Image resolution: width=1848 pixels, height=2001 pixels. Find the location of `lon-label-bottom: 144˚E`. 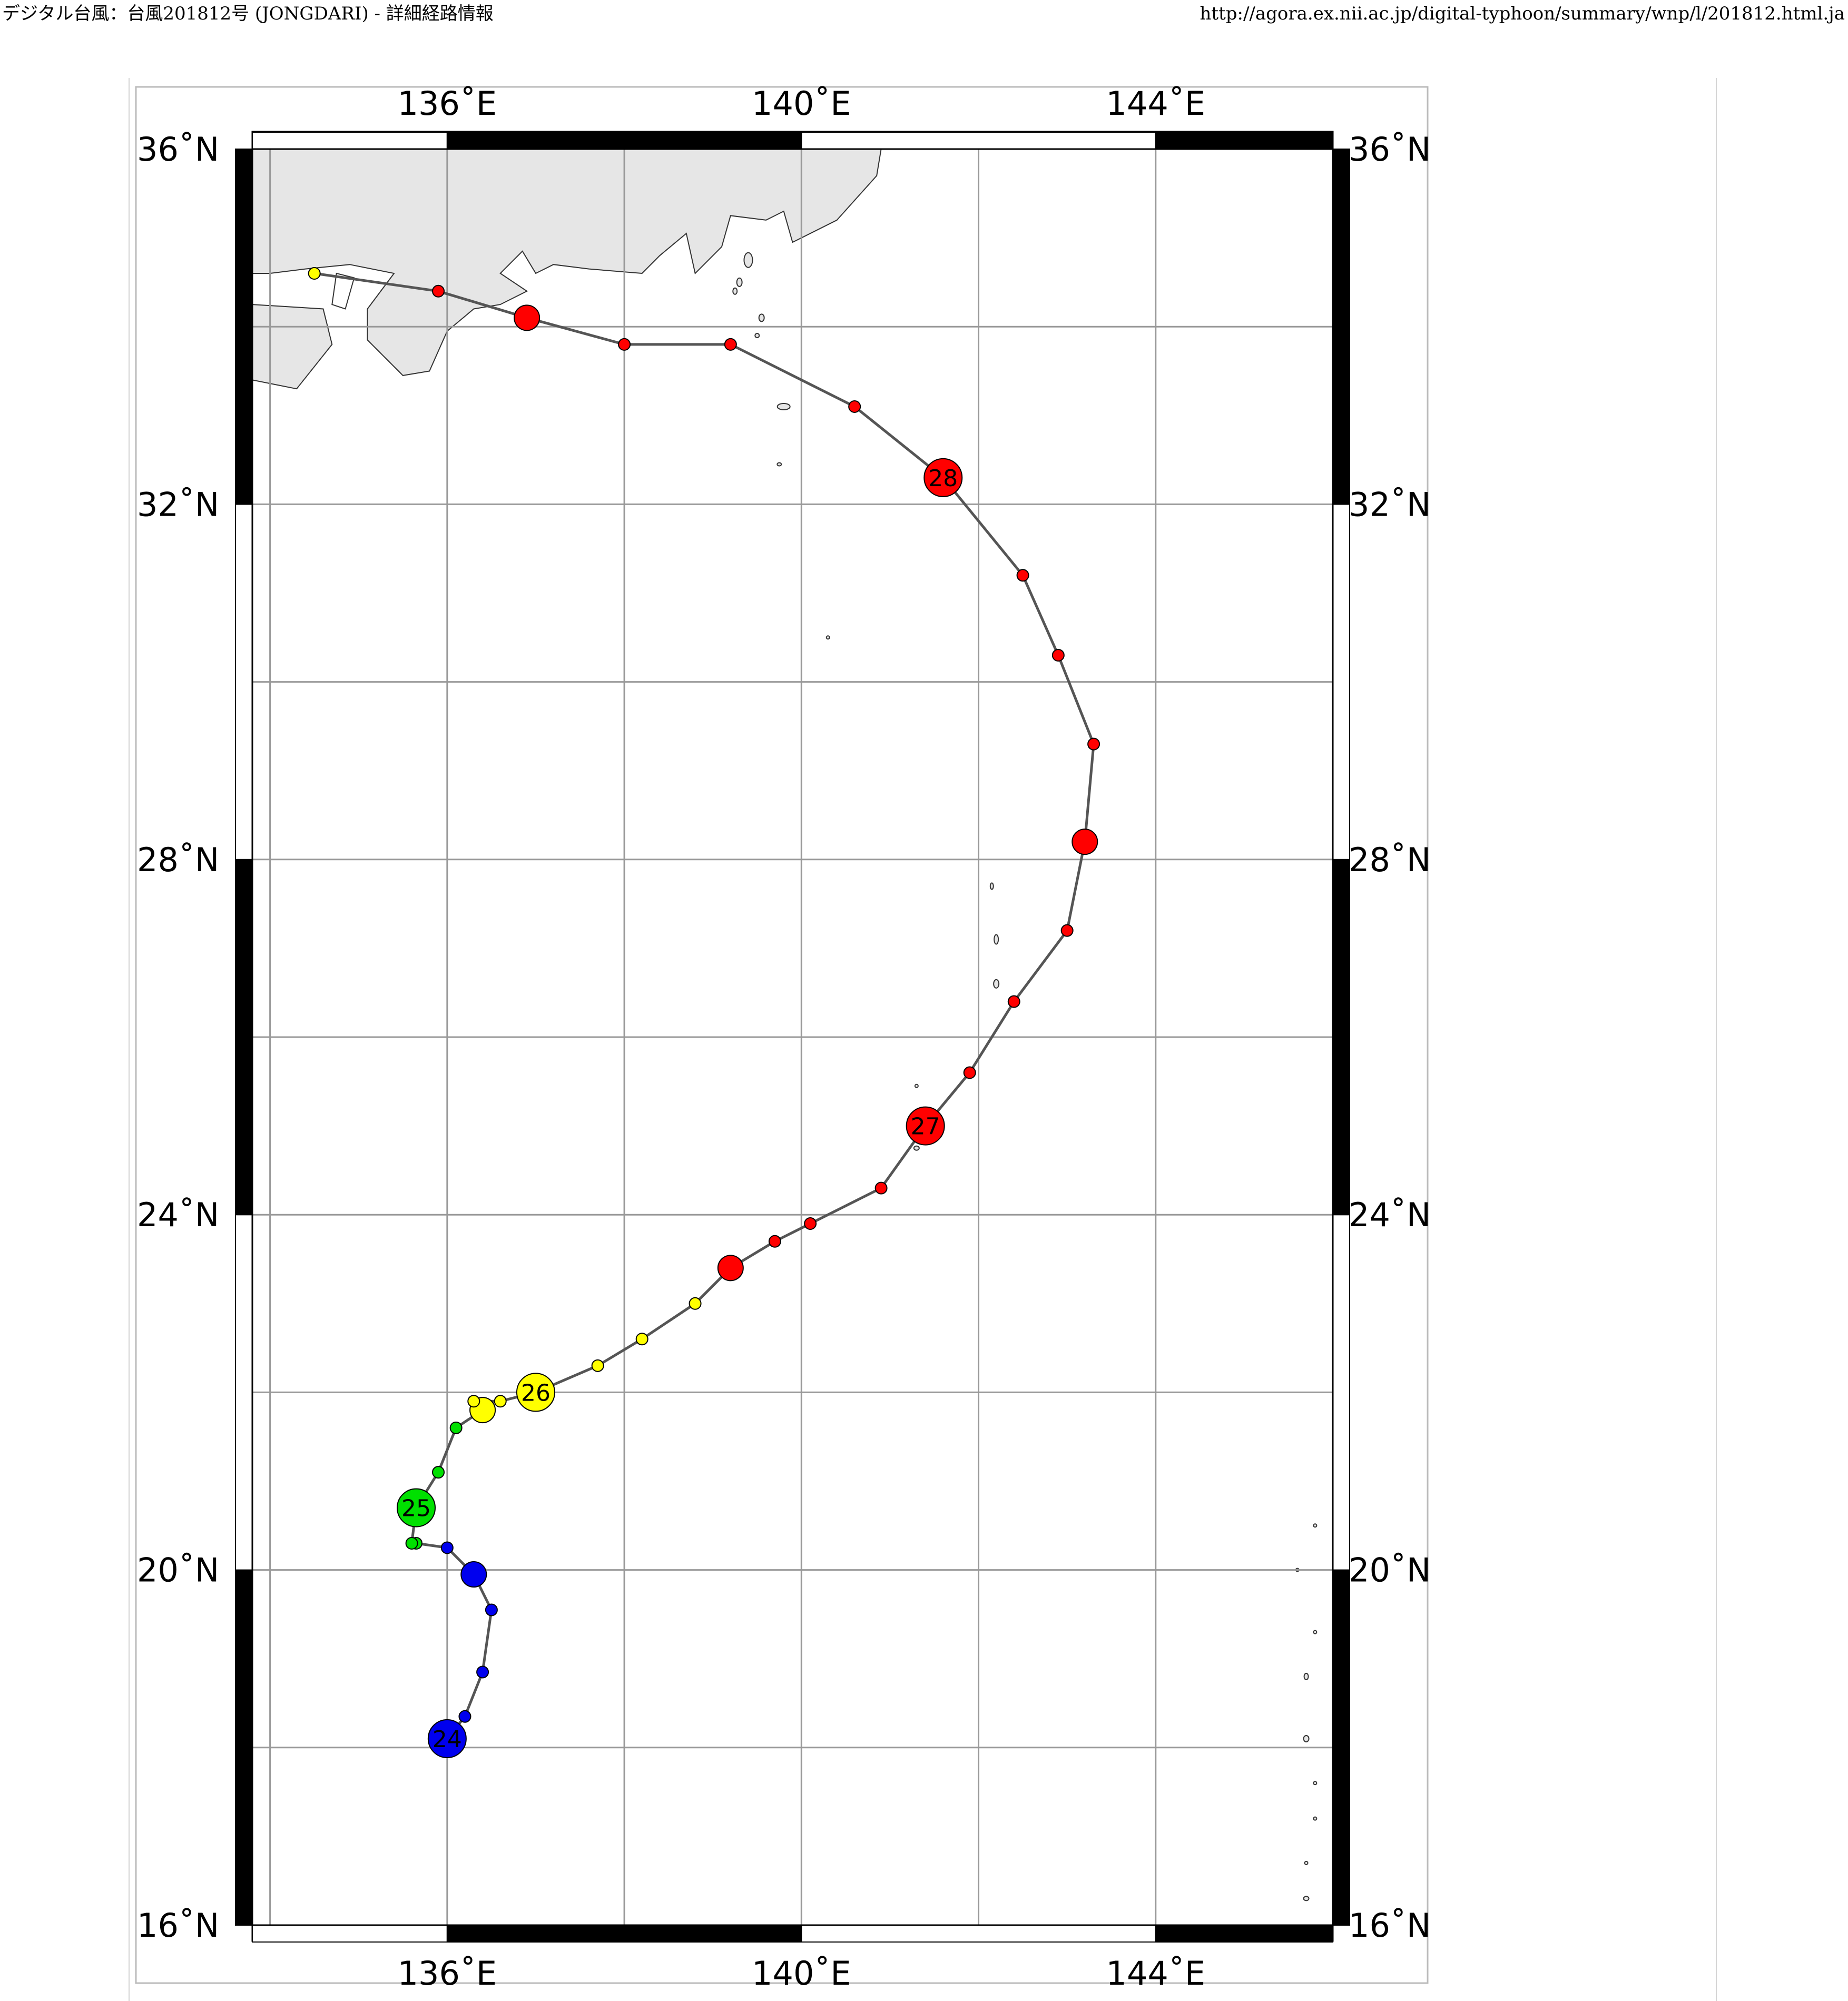

lon-label-bottom: 144˚E is located at coordinates (1156, 1973).